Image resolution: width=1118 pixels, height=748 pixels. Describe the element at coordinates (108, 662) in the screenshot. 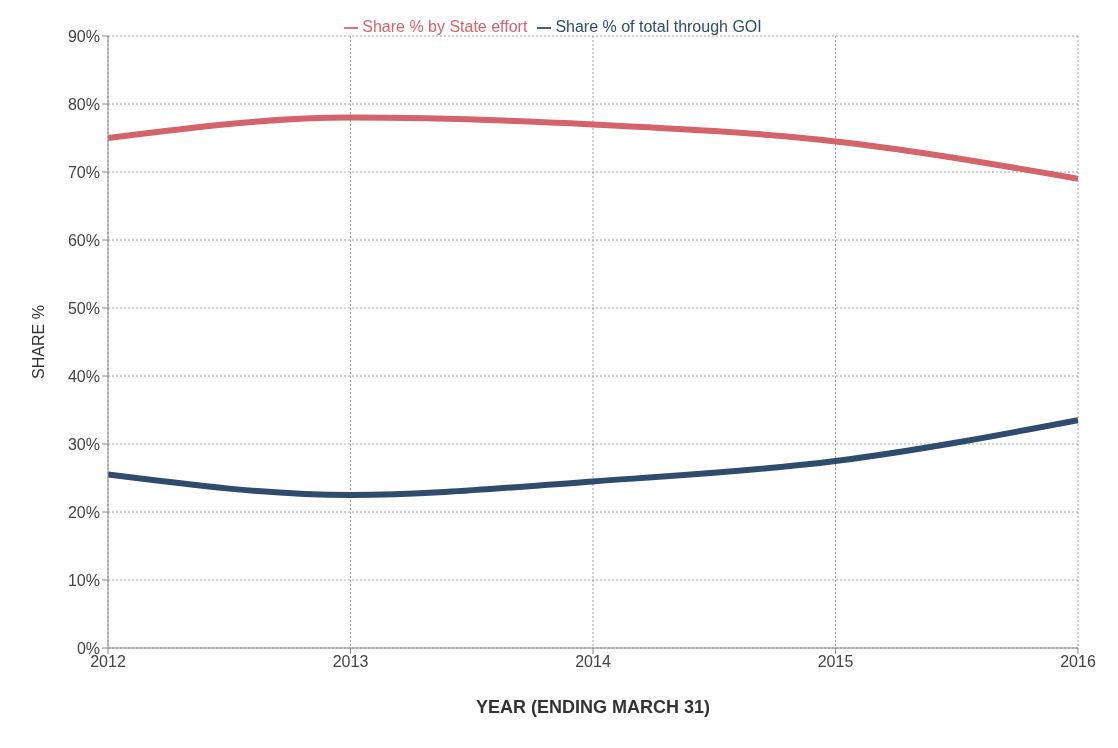

I see `x-tick-label: 2012` at that location.